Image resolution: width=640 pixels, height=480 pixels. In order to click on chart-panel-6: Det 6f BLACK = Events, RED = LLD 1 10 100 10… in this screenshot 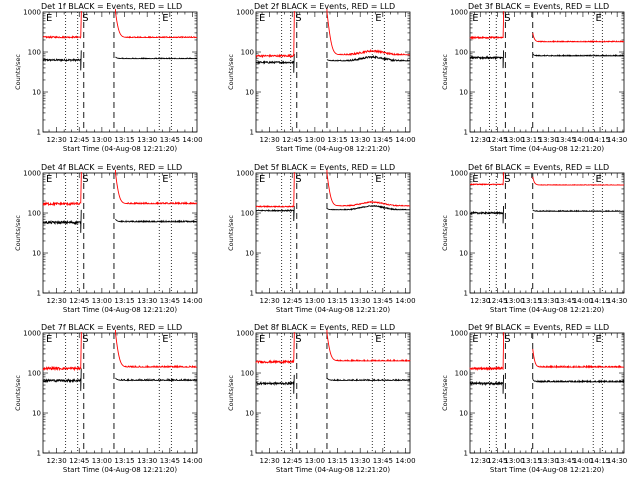, I will do `click(534, 238)`.